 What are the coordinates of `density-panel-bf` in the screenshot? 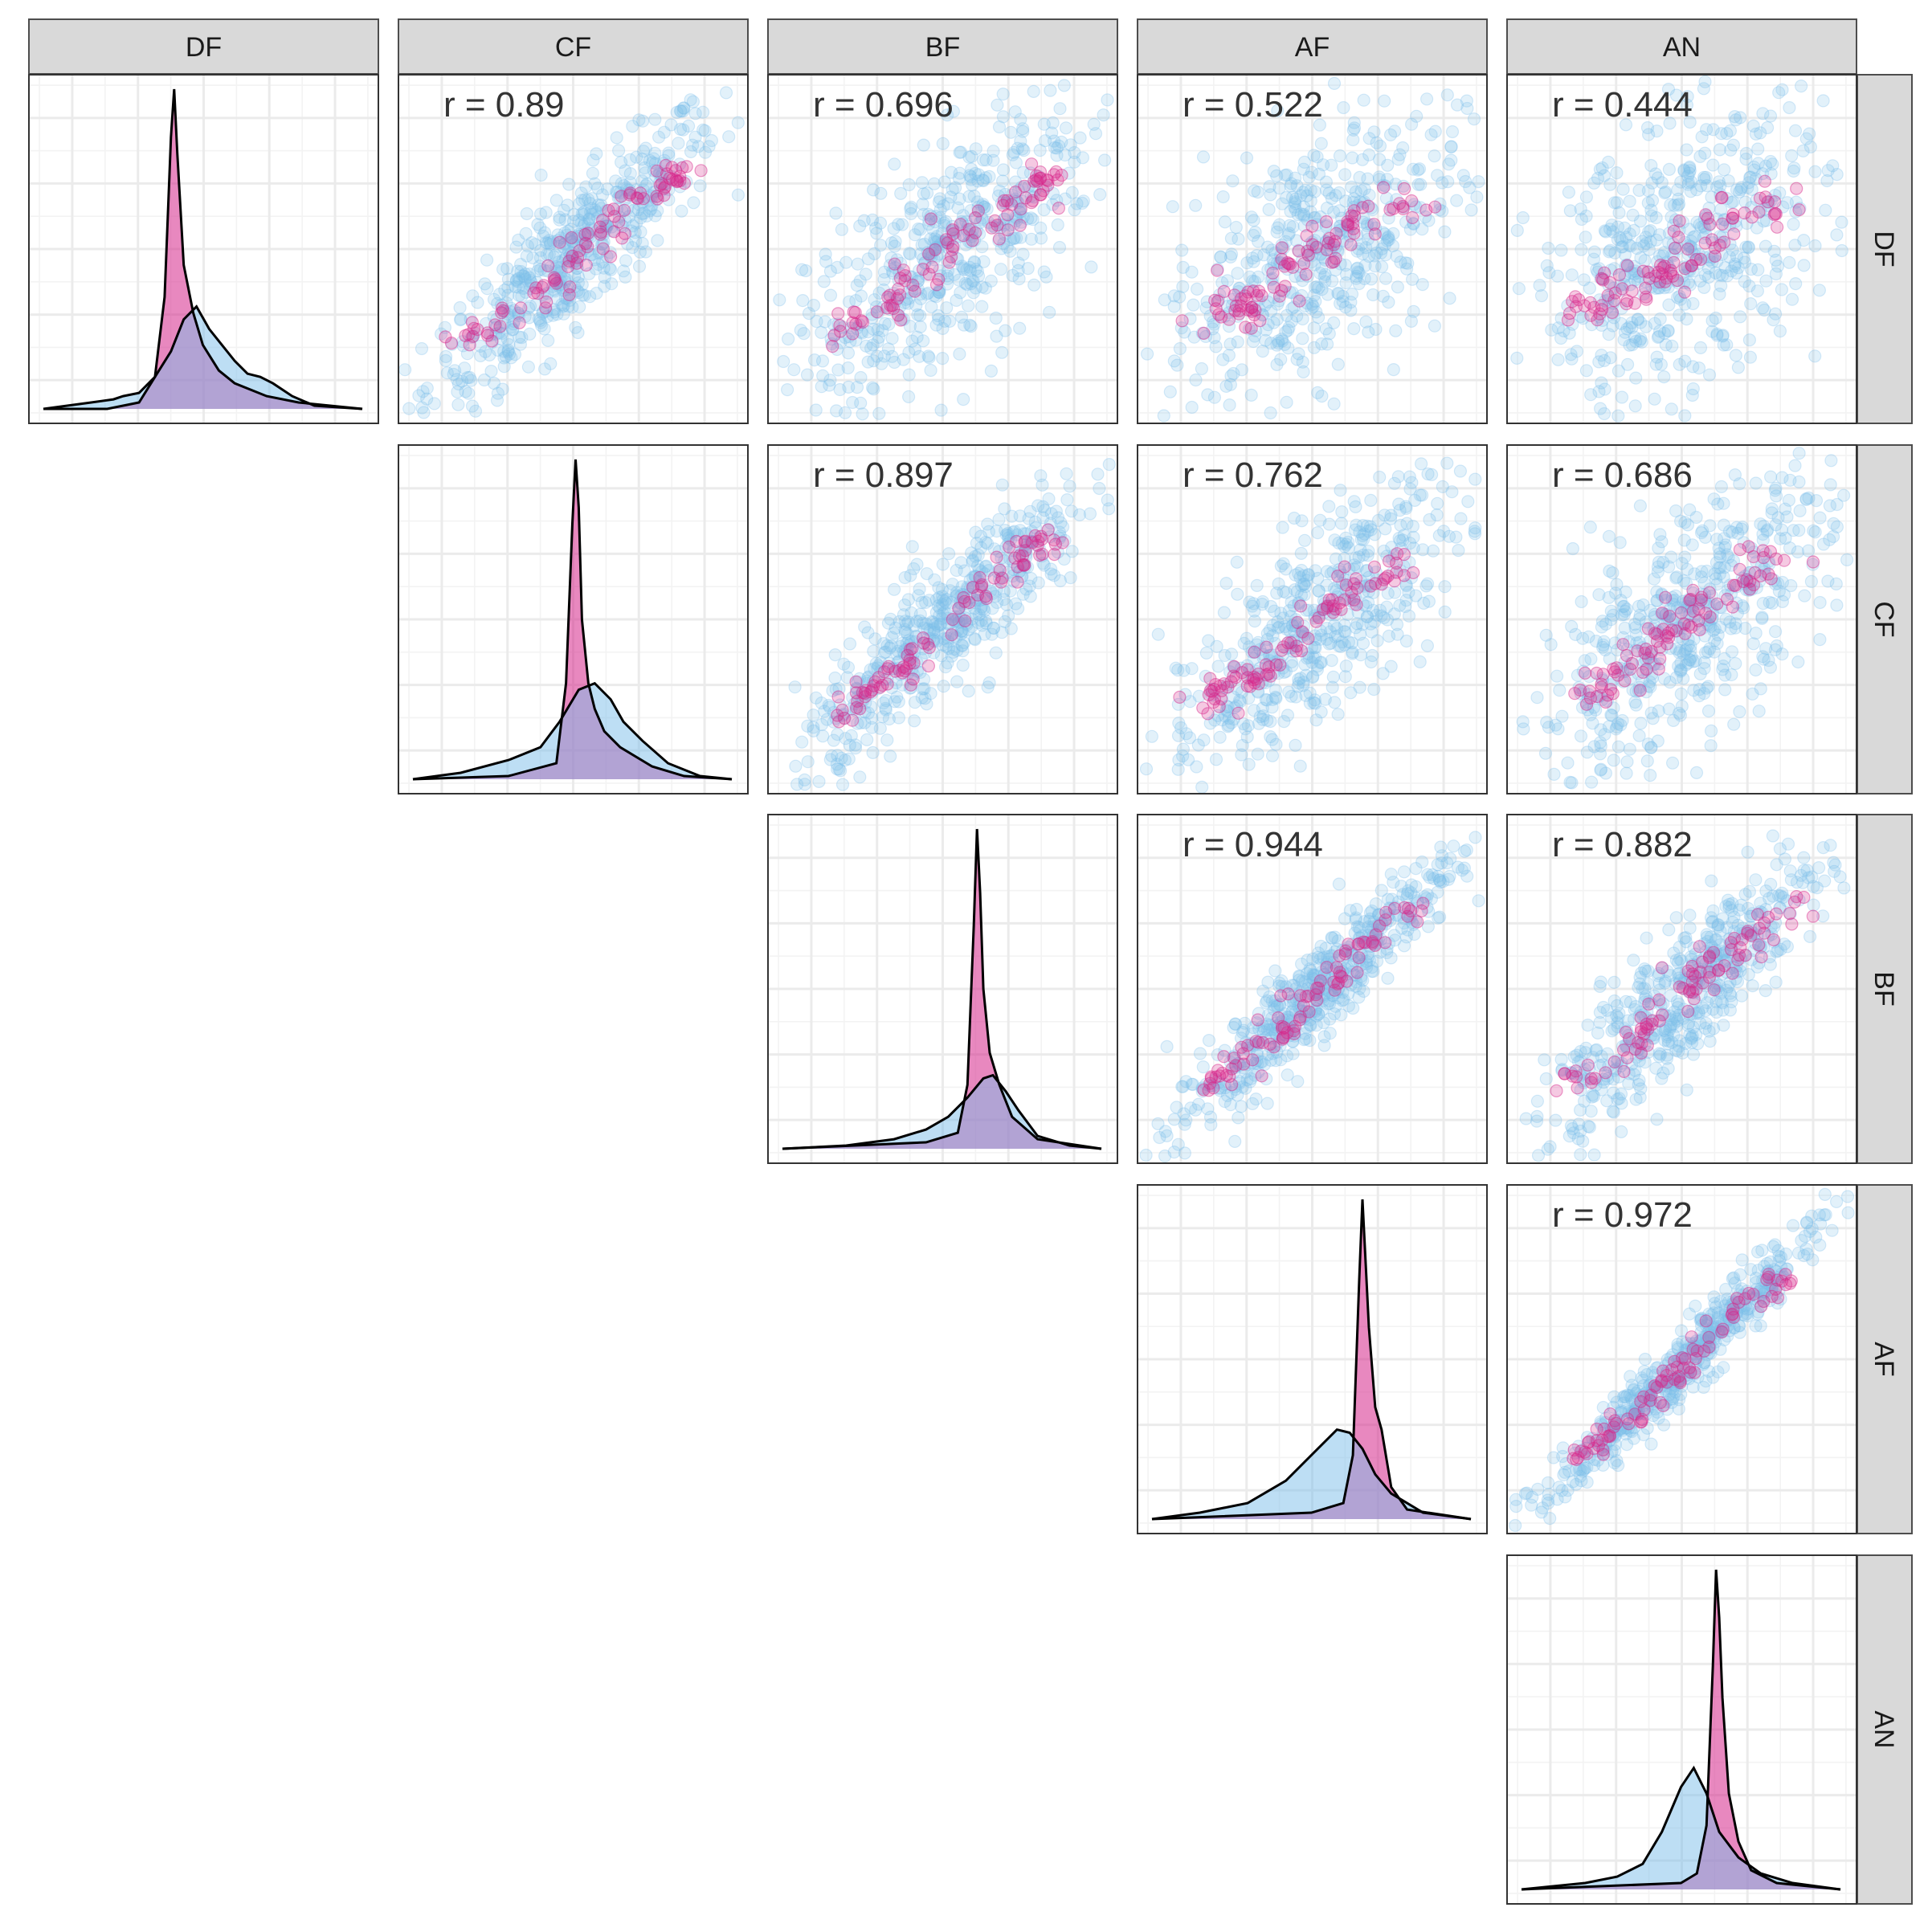 It's located at (942, 989).